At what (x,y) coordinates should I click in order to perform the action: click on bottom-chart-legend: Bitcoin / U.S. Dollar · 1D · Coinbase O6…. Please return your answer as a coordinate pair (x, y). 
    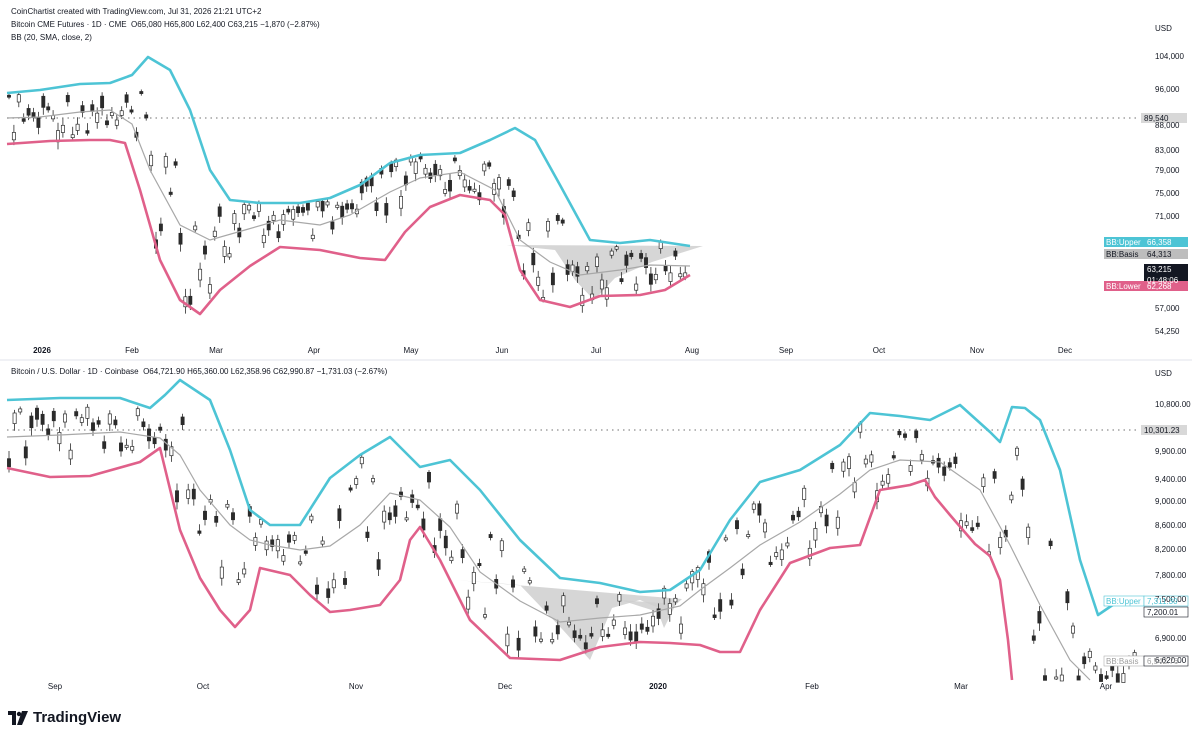
    Looking at the image, I should click on (199, 371).